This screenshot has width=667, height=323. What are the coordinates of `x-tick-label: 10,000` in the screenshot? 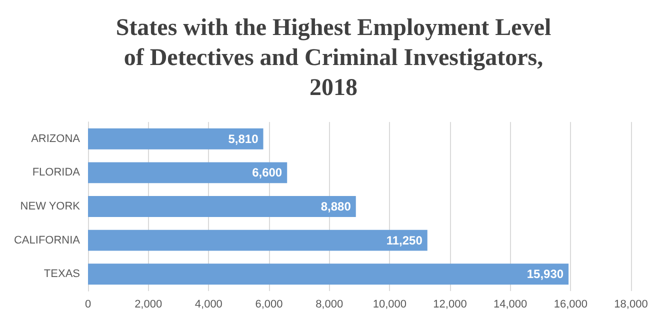 It's located at (389, 304).